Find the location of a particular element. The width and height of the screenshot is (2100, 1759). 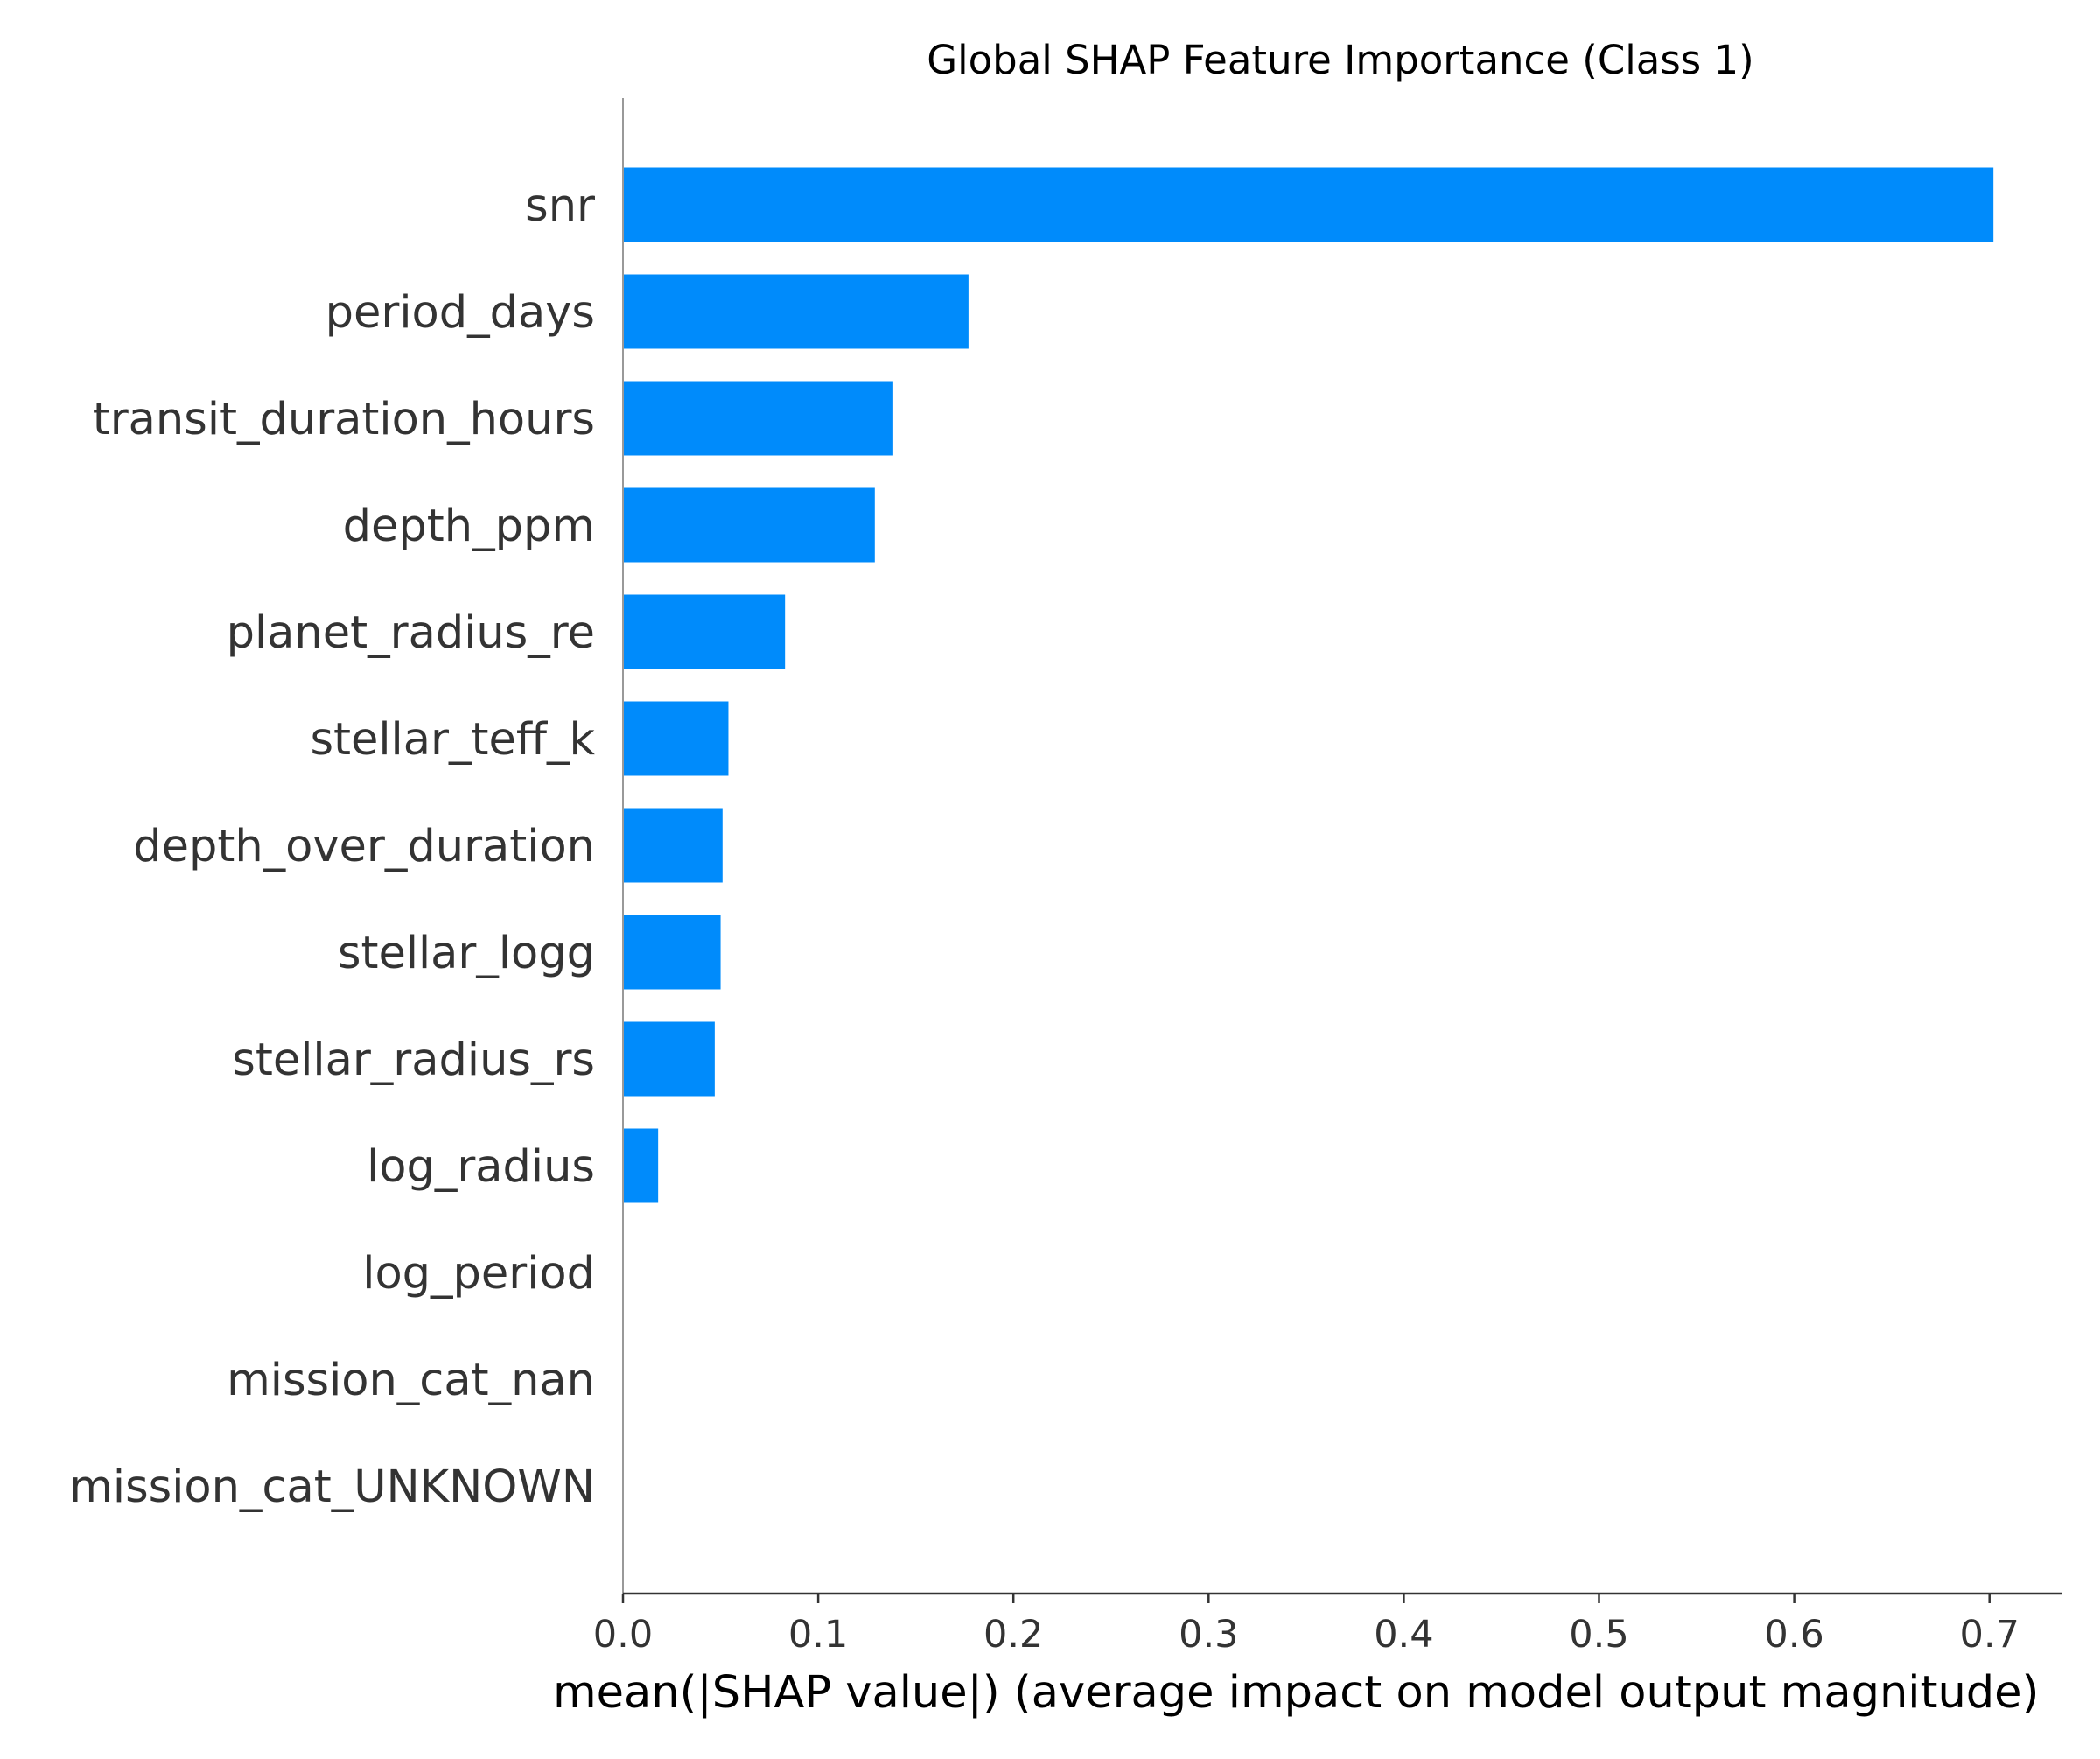

x-tick-label-5: 0.5 is located at coordinates (1598, 1635).